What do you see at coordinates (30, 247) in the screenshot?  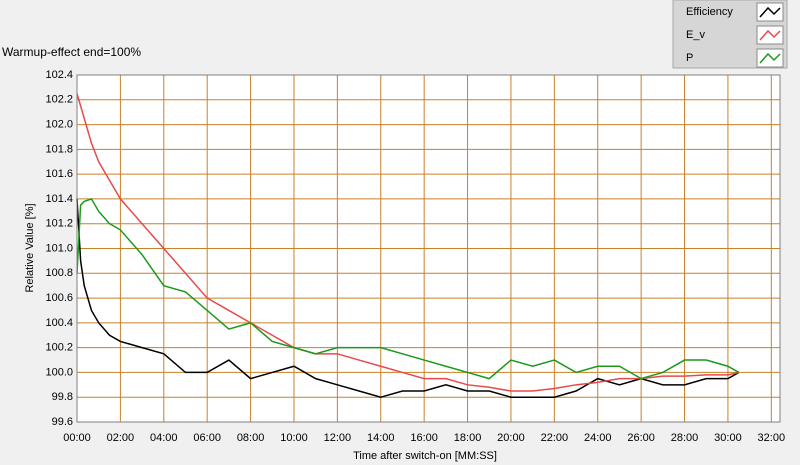 I see `y-axis-label: Relative Value [%]` at bounding box center [30, 247].